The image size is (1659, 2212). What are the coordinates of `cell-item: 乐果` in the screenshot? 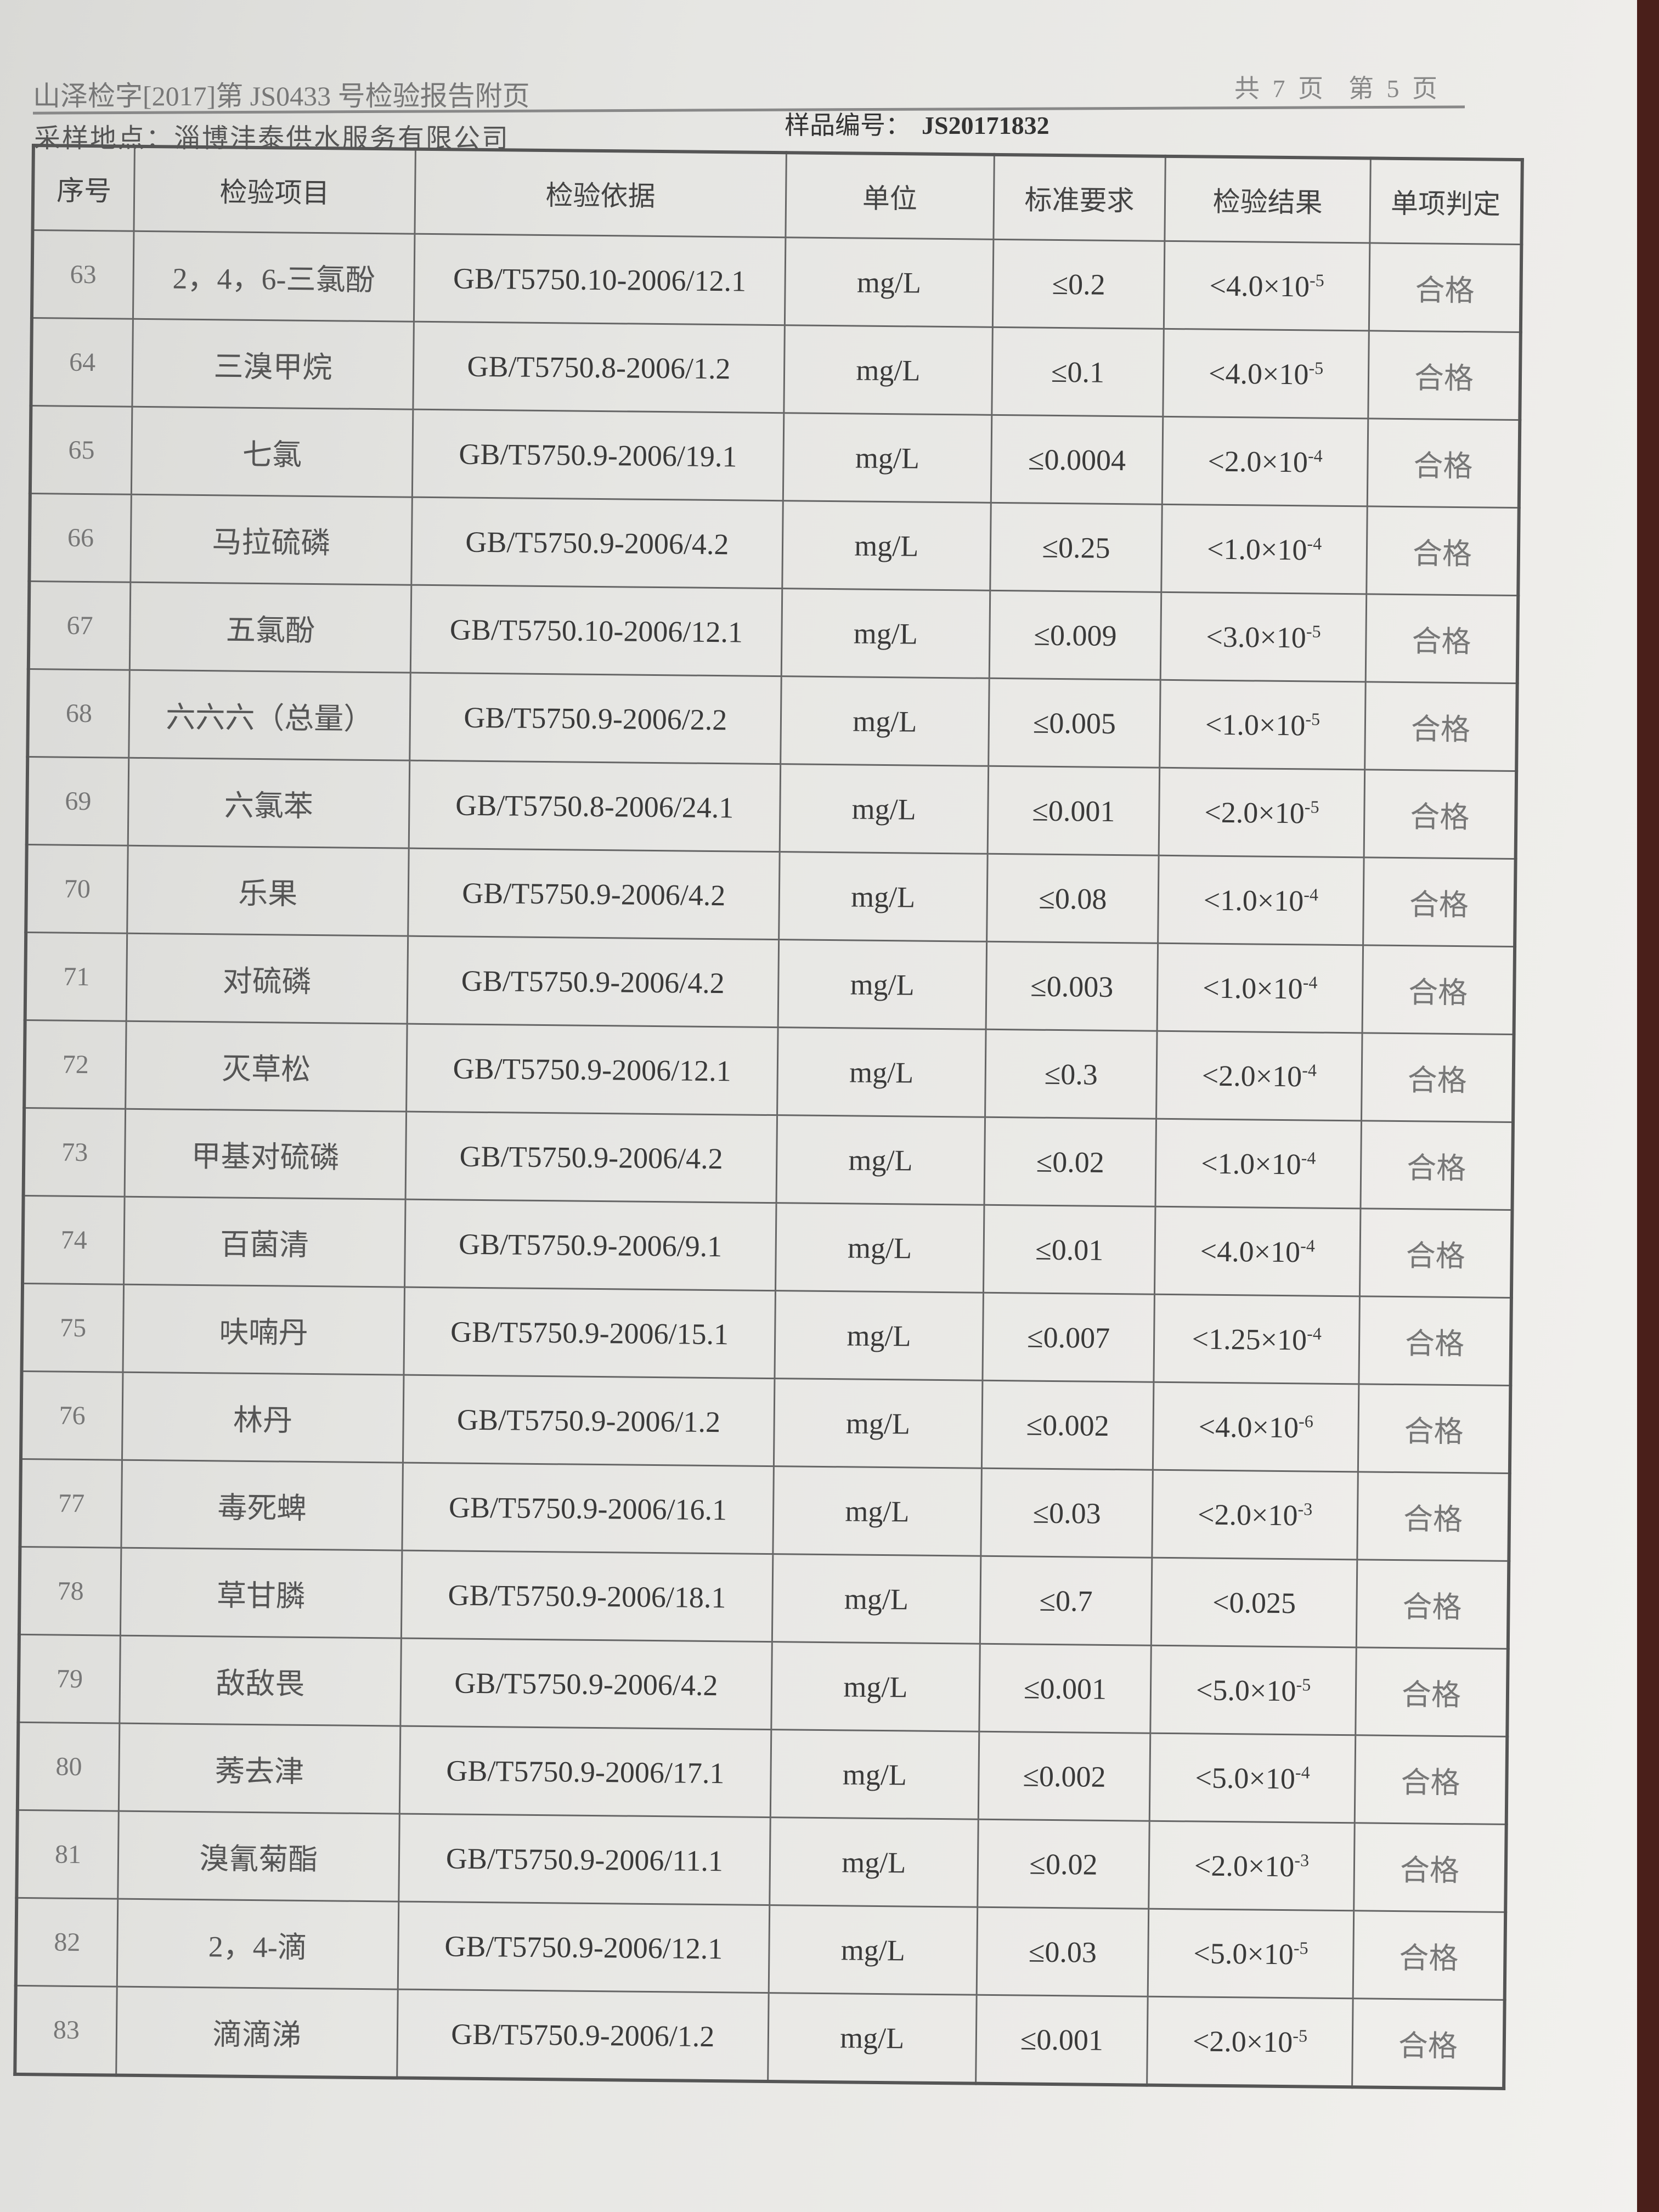 It's located at (268, 890).